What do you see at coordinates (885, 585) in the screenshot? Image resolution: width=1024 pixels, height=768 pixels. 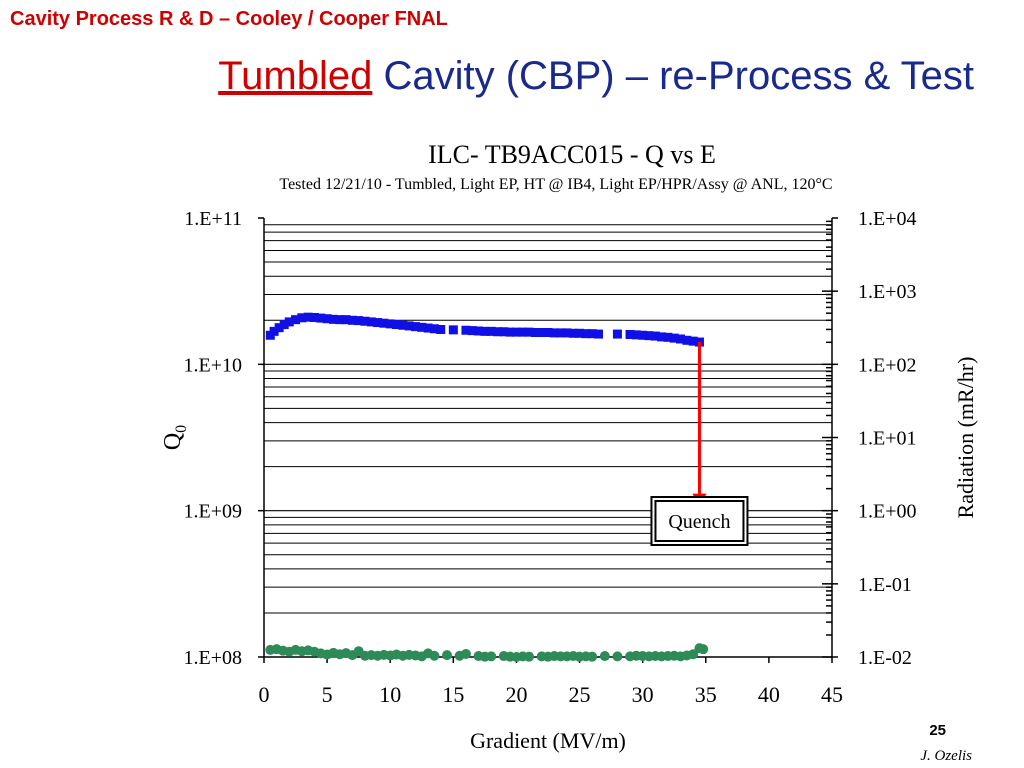 I see `right-tick-label: 1.E-01` at bounding box center [885, 585].